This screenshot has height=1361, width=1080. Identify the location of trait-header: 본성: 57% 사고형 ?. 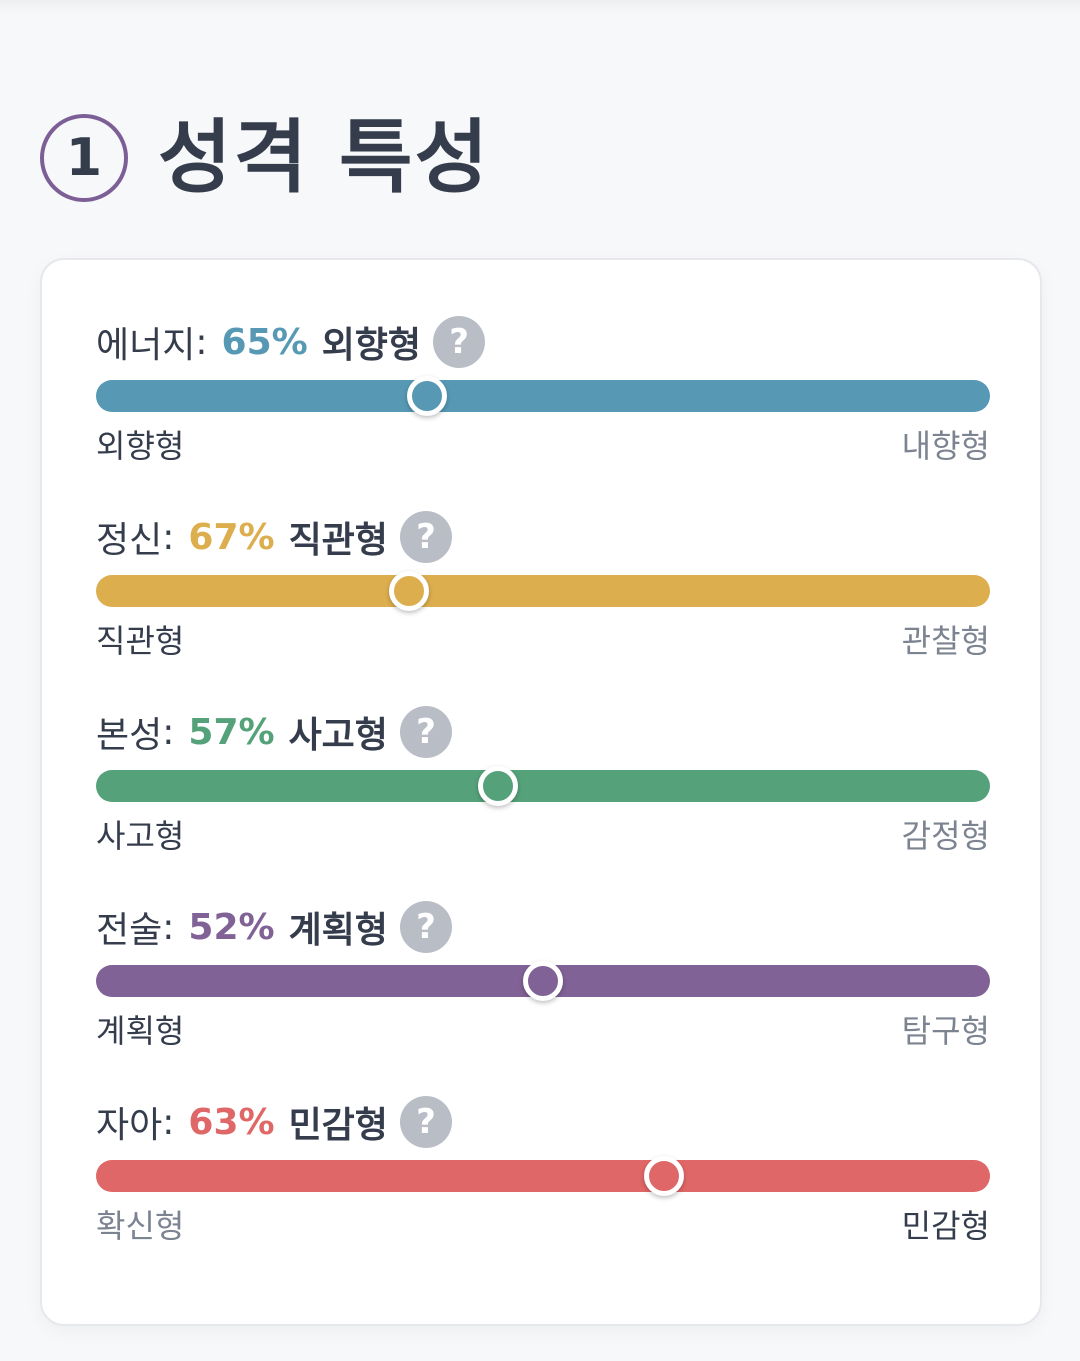
(274, 732).